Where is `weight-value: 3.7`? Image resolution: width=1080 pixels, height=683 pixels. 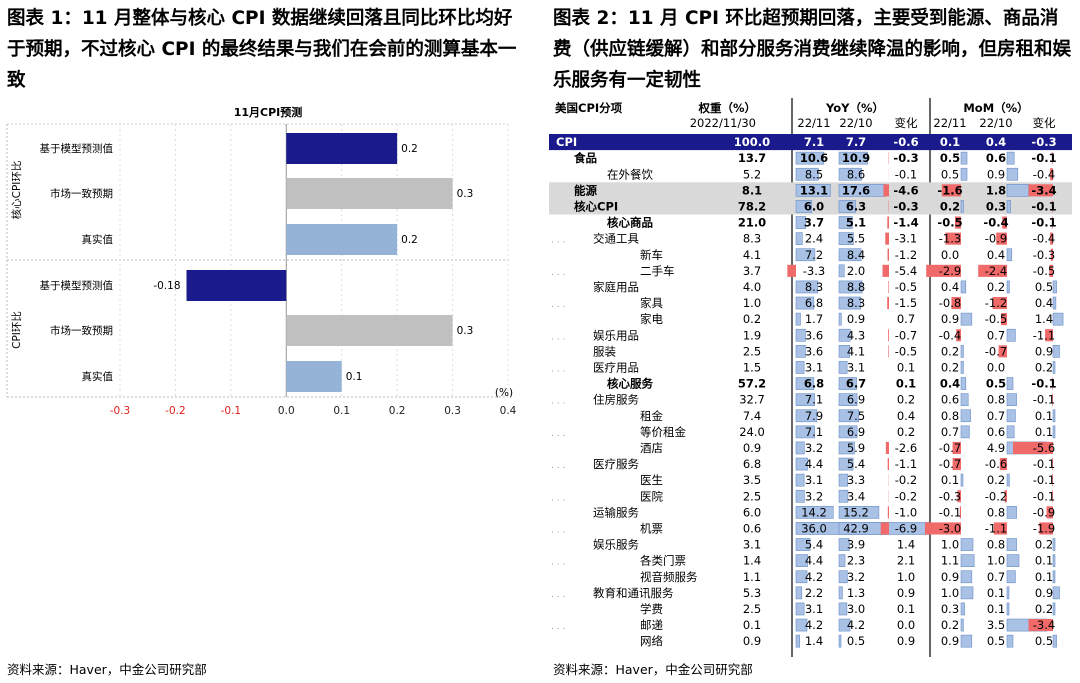
weight-value: 3.7 is located at coordinates (752, 271).